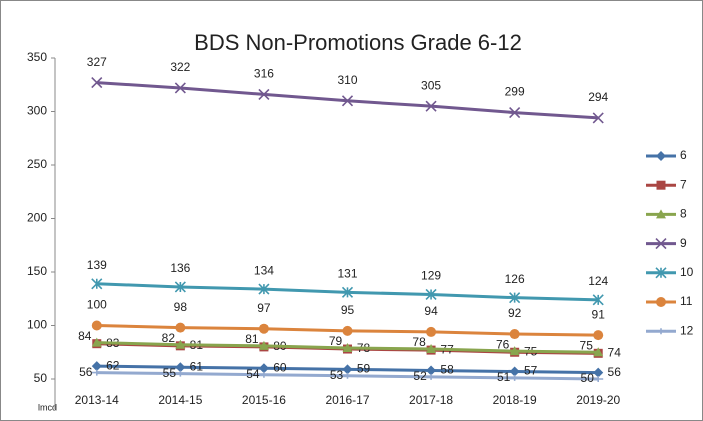 Image resolution: width=703 pixels, height=421 pixels. What do you see at coordinates (431, 276) in the screenshot?
I see `data-label: 129` at bounding box center [431, 276].